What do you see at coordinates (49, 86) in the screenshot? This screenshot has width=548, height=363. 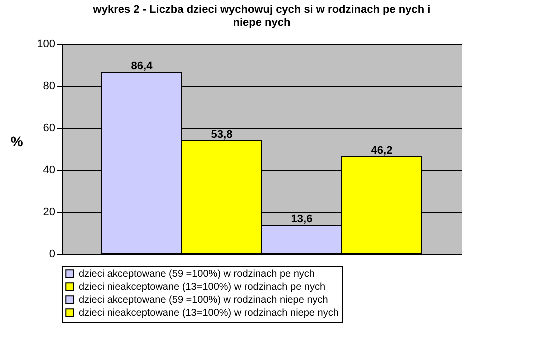 I see `y-tick-label: 80` at bounding box center [49, 86].